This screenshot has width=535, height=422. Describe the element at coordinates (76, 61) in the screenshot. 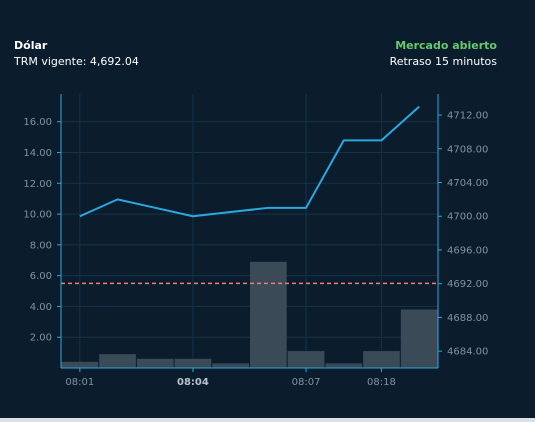

I see `trm-value: TRM vigente: 4,692.04` at that location.